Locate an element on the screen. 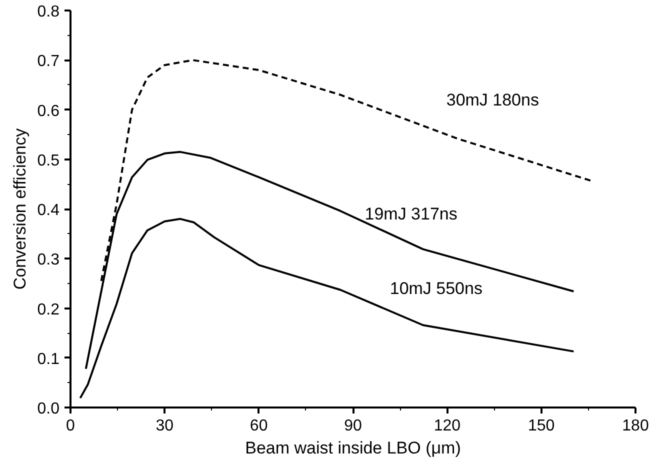 The image size is (666, 465). y-tick-label: 0.2 is located at coordinates (48, 309).